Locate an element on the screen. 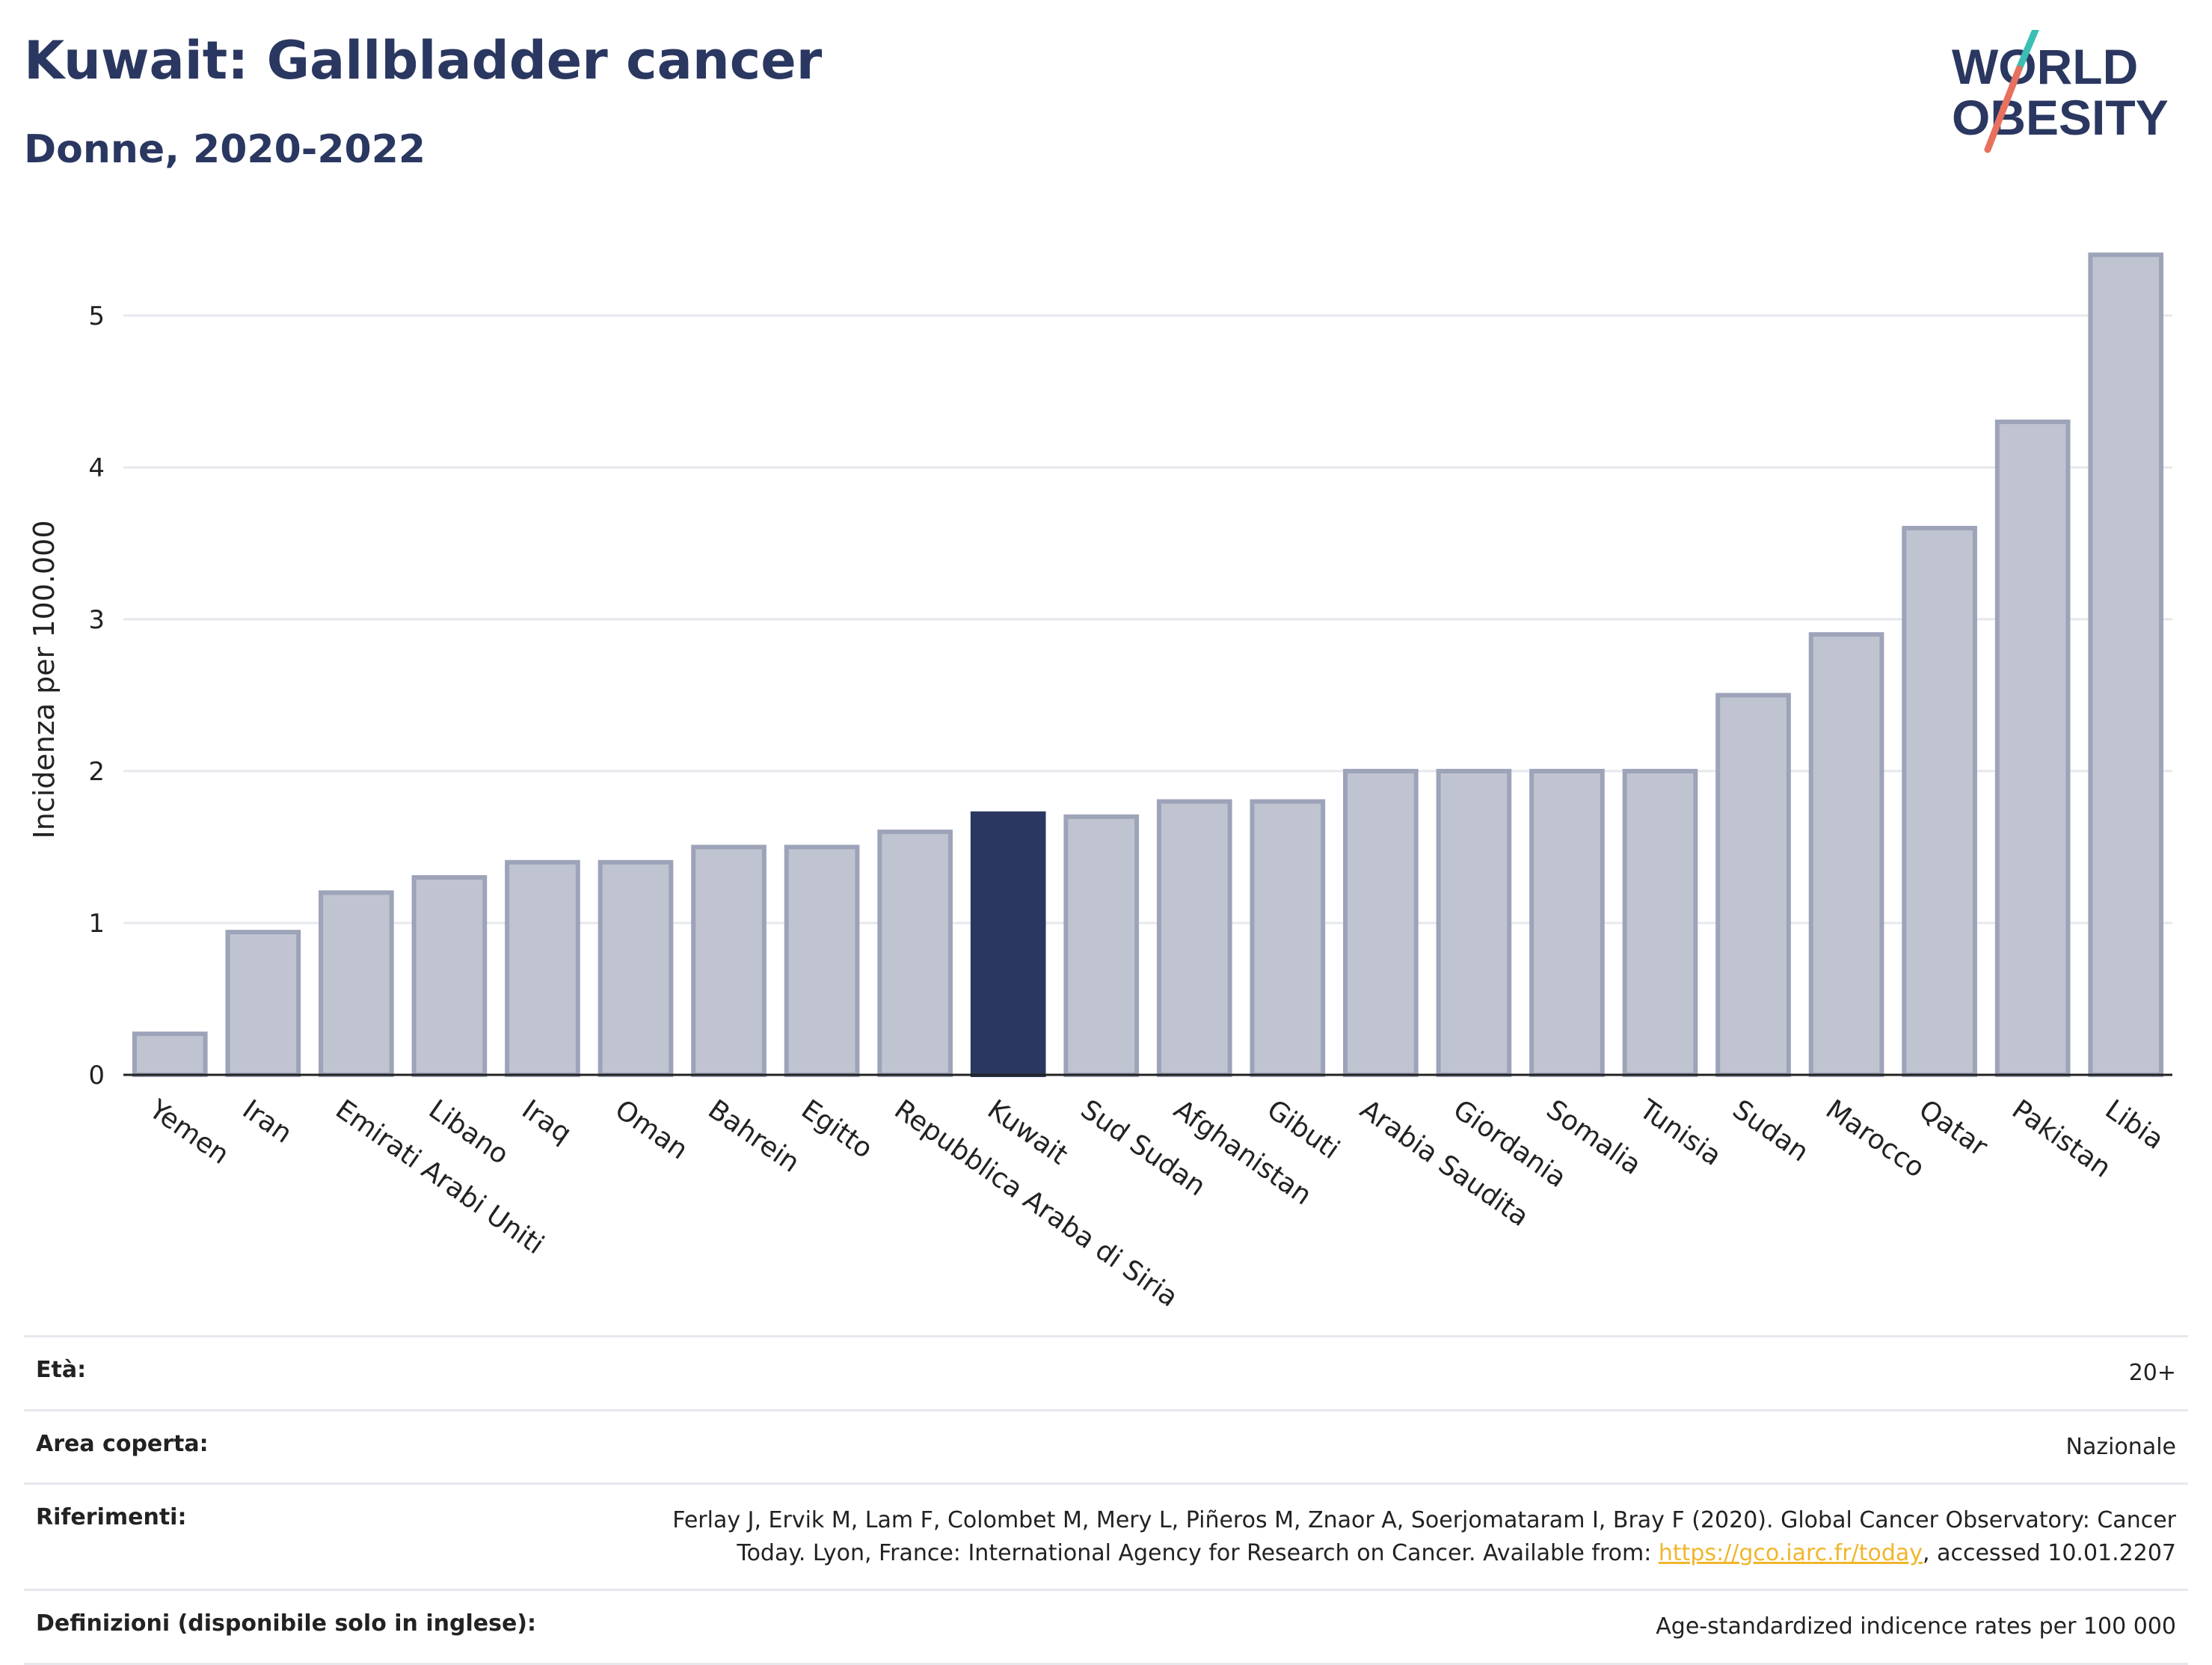 Image resolution: width=2212 pixels, height=1665 pixels. x-tick-label: Yemen is located at coordinates (188, 1132).